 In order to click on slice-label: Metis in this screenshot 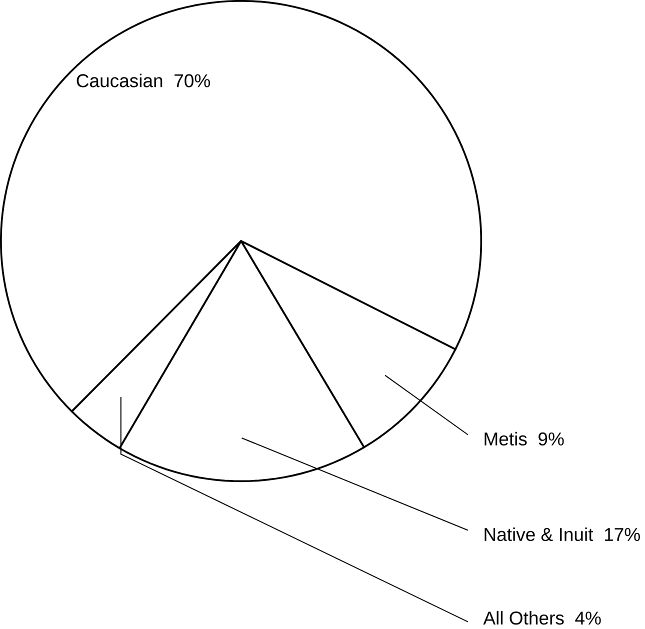, I will do `click(505, 439)`.